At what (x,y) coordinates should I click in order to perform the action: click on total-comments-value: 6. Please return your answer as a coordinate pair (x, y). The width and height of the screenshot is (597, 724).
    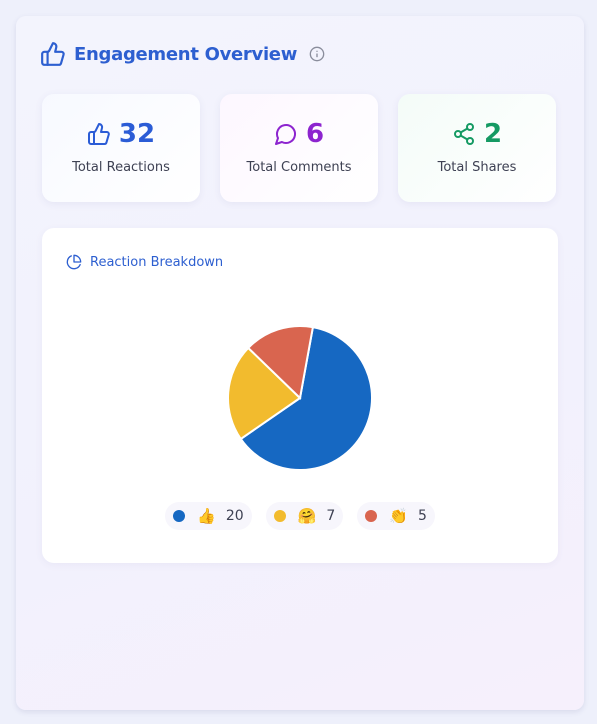
    Looking at the image, I should click on (315, 134).